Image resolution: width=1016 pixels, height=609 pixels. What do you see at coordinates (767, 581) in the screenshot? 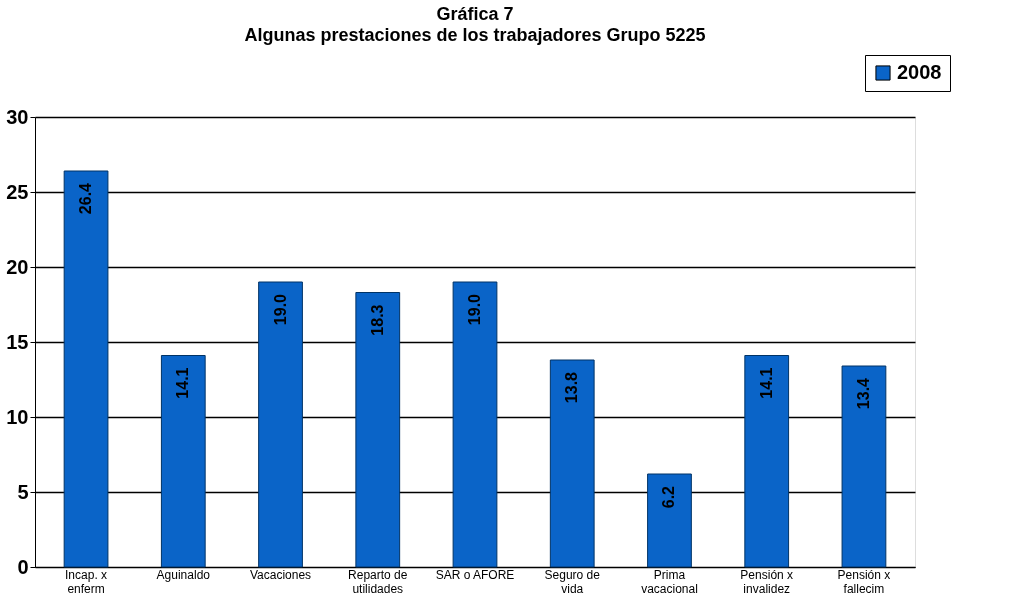
I see `x-tick-label: Pensión x invalidez` at bounding box center [767, 581].